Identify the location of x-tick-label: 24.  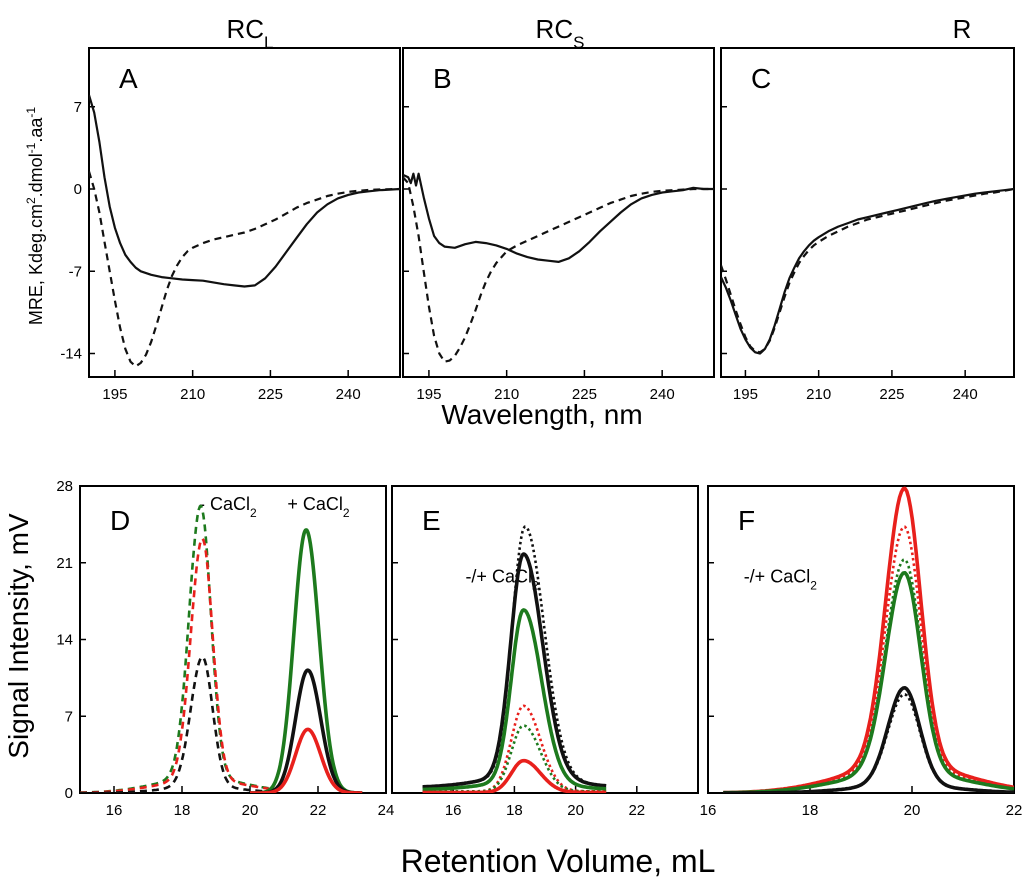
(386, 810).